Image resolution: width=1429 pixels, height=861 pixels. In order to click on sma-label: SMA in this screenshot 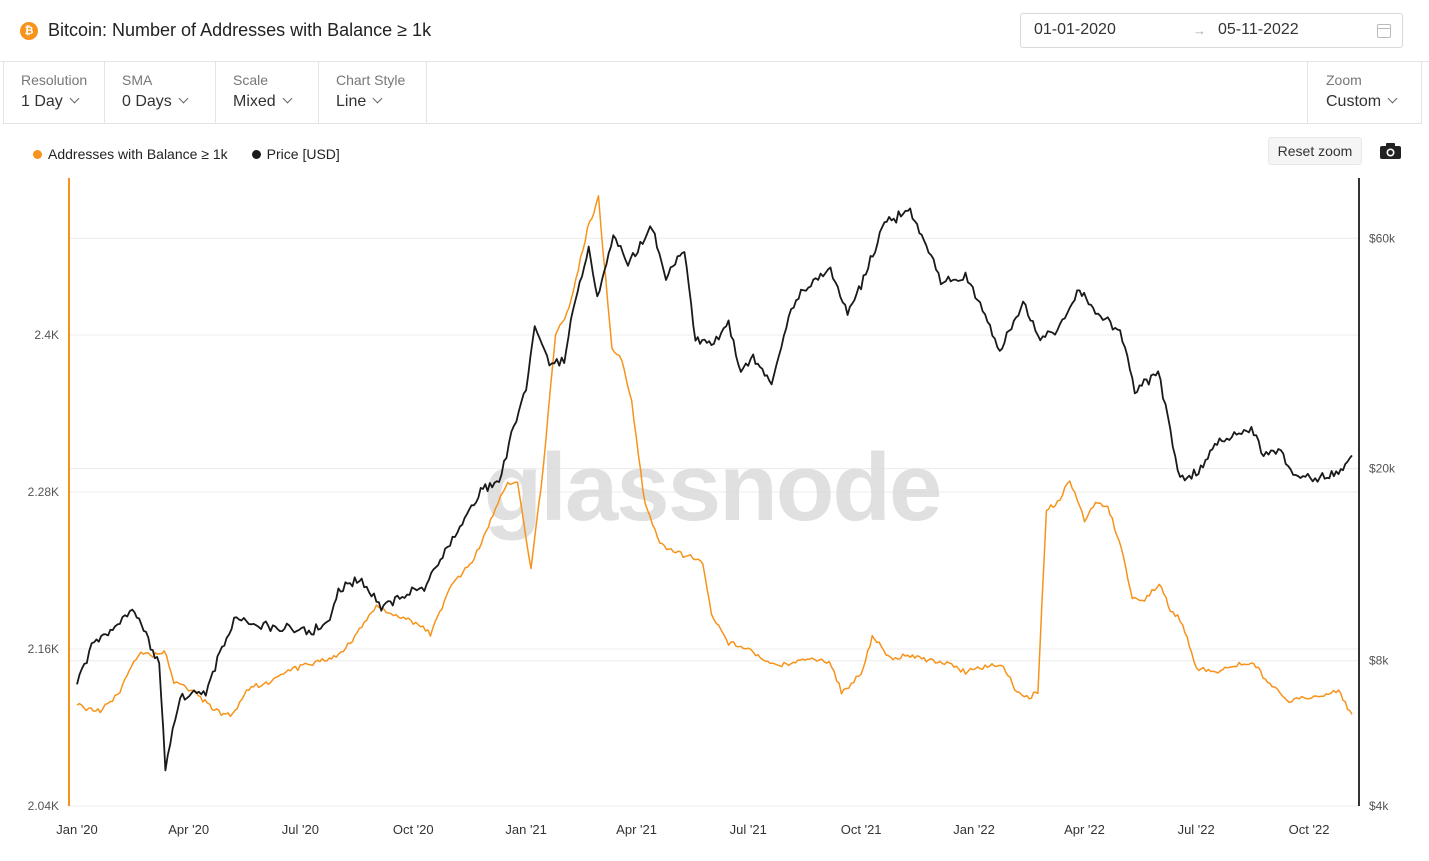, I will do `click(137, 80)`.